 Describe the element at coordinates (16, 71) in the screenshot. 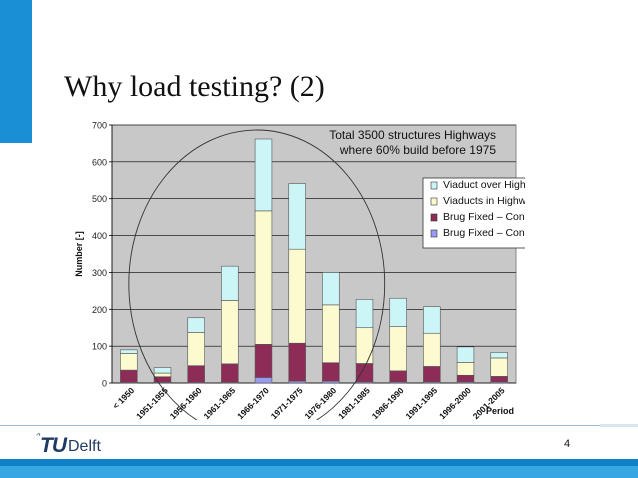

I see `accent-bar` at that location.